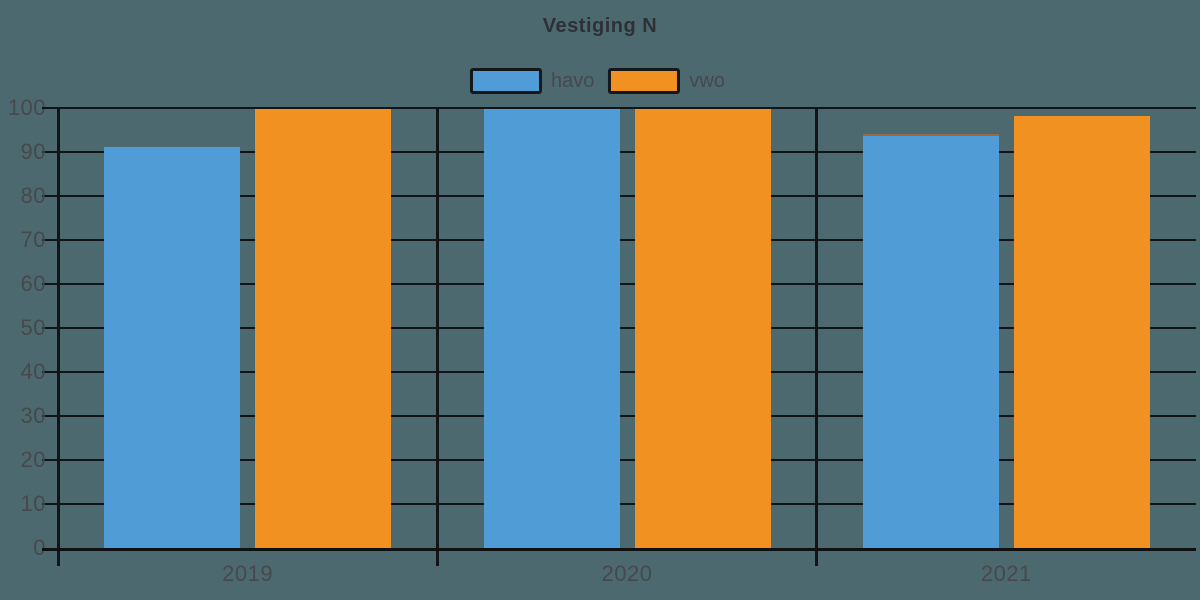 This screenshot has height=600, width=1200. Describe the element at coordinates (33, 327) in the screenshot. I see `y-tick-label-50: 50` at that location.